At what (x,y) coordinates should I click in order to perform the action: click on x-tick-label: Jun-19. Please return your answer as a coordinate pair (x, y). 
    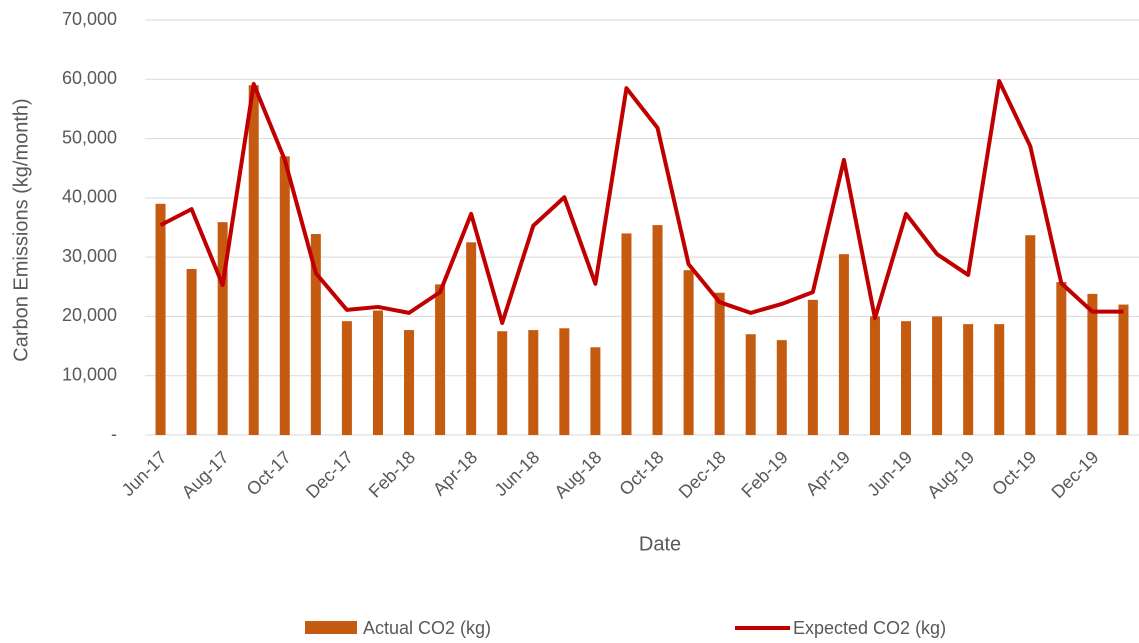
    Looking at the image, I should click on (889, 473).